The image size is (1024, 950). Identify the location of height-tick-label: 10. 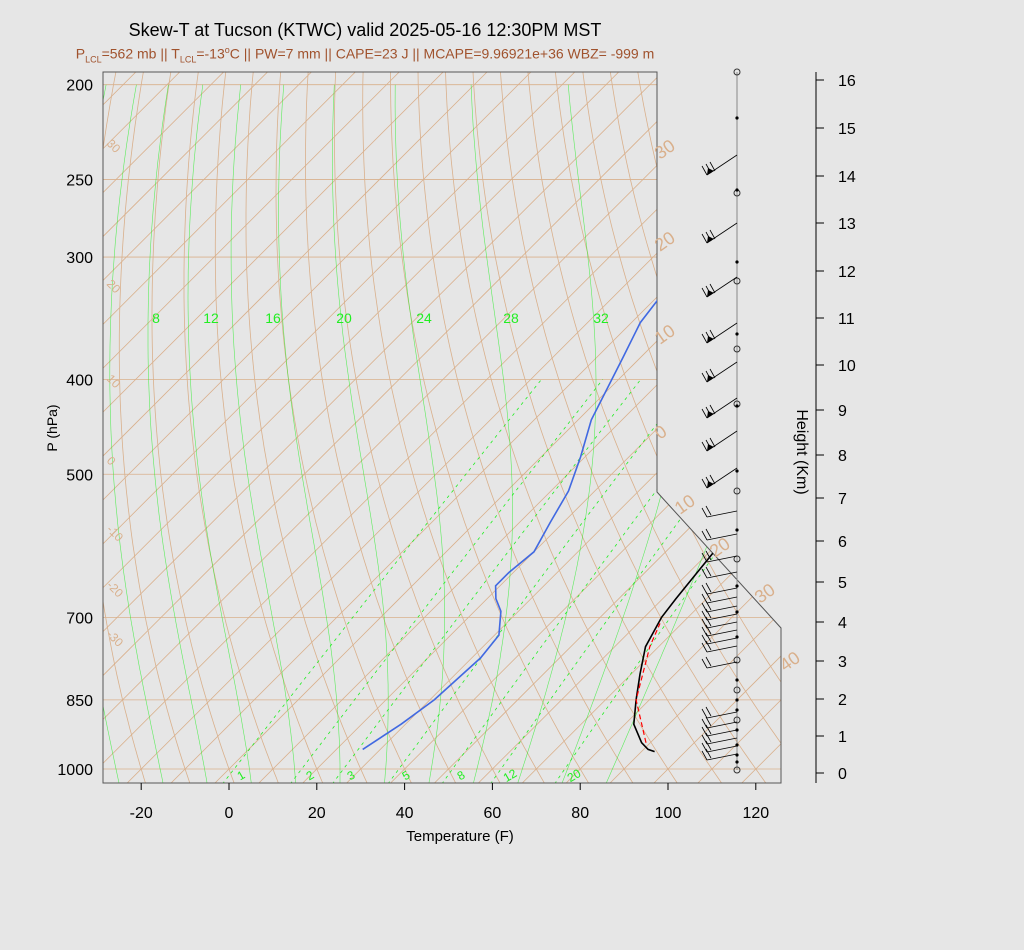
(847, 366).